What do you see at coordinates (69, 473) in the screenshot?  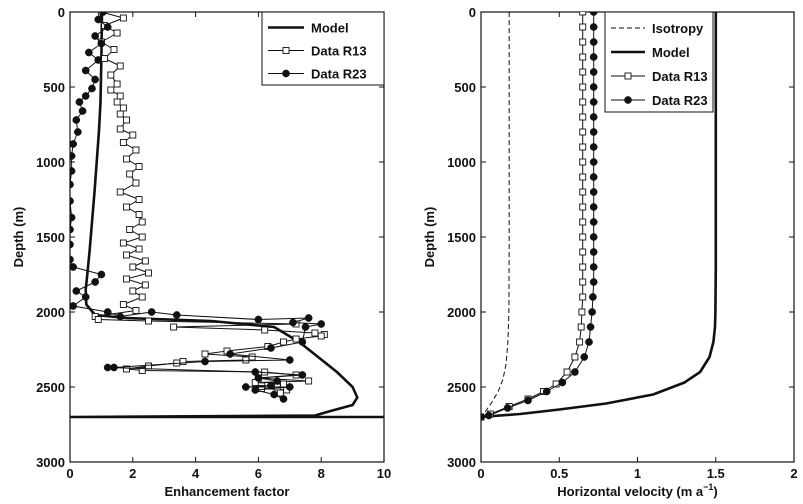 I see `x-tick-label: 0` at bounding box center [69, 473].